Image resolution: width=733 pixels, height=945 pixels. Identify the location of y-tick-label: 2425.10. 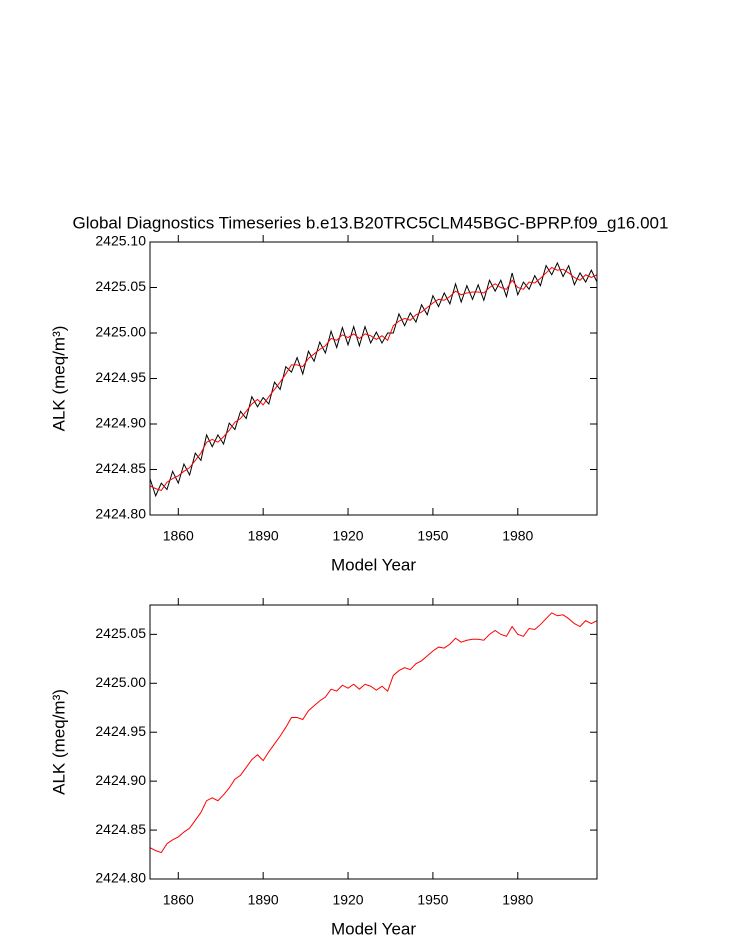
(120, 241).